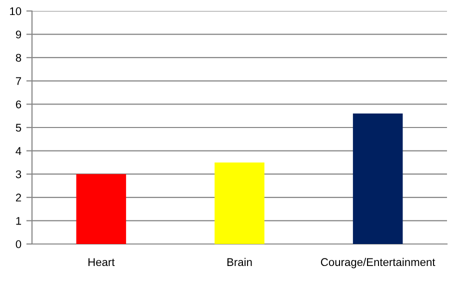 The image size is (461, 291). I want to click on x-tick-label: Heart, so click(101, 262).